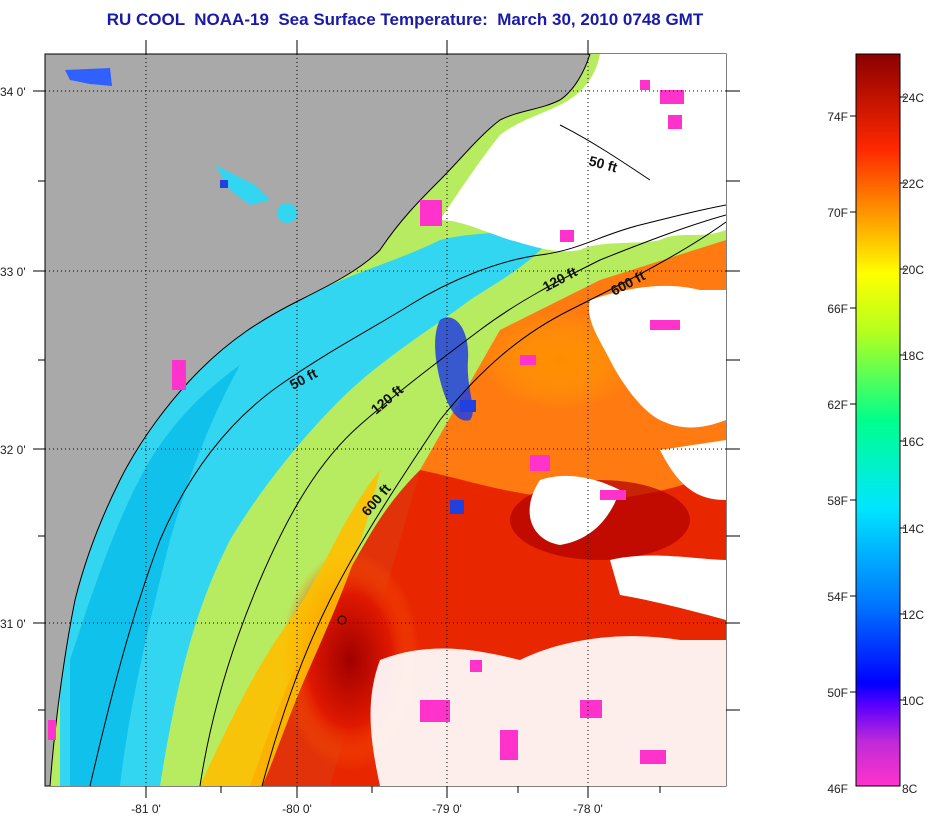 The width and height of the screenshot is (928, 817). I want to click on colorbar-label-c: 18C, so click(913, 356).